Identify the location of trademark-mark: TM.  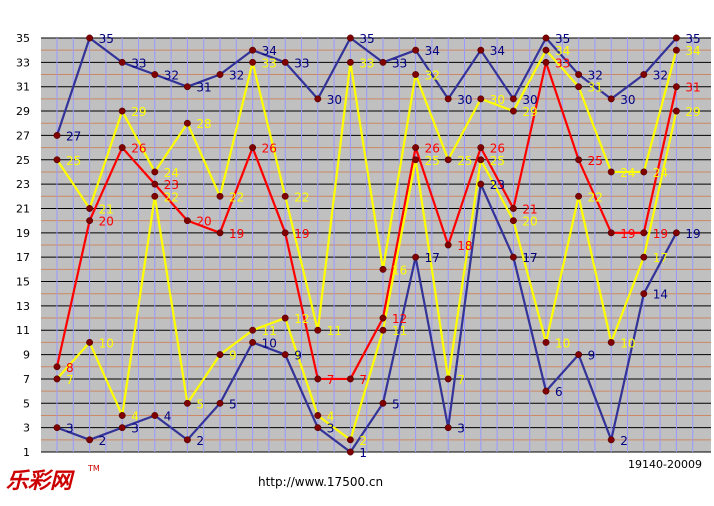
(93, 468).